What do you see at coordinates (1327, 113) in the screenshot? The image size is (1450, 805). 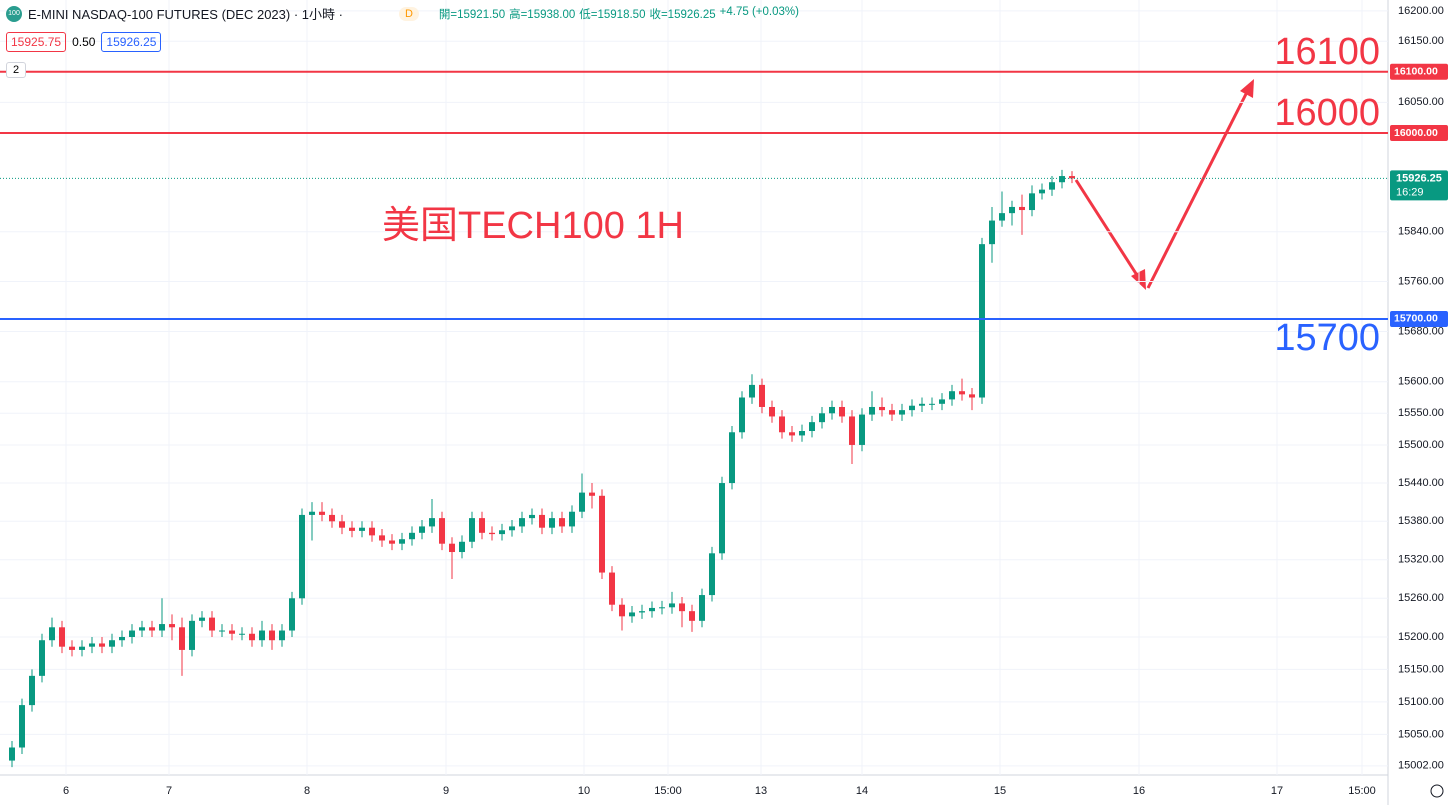 I see `level-annotation: 16000` at bounding box center [1327, 113].